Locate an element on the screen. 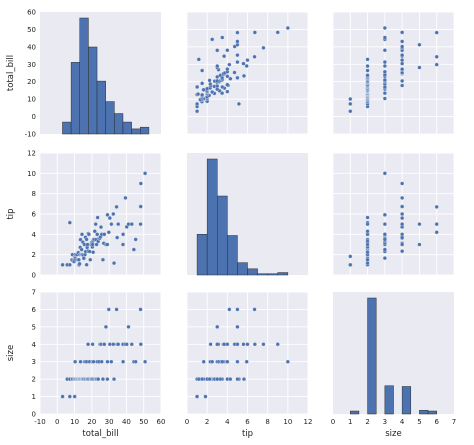  x-tick-label: -10 is located at coordinates (39, 422).